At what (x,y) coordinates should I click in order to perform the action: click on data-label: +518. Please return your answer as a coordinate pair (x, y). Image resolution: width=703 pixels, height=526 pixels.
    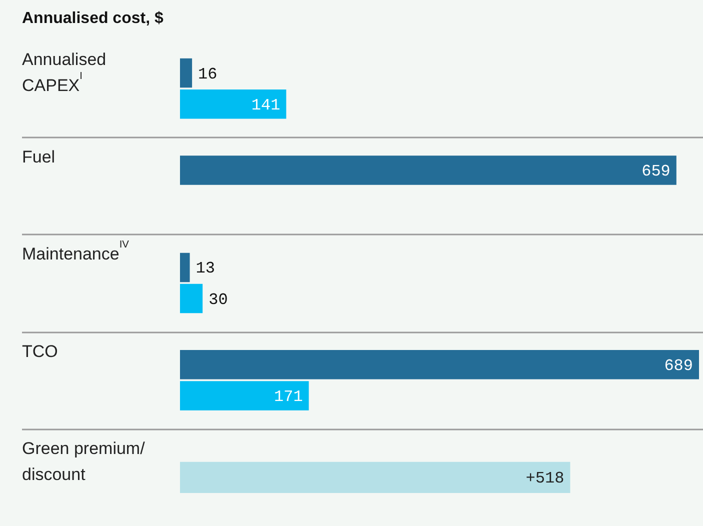
    Looking at the image, I should click on (545, 479).